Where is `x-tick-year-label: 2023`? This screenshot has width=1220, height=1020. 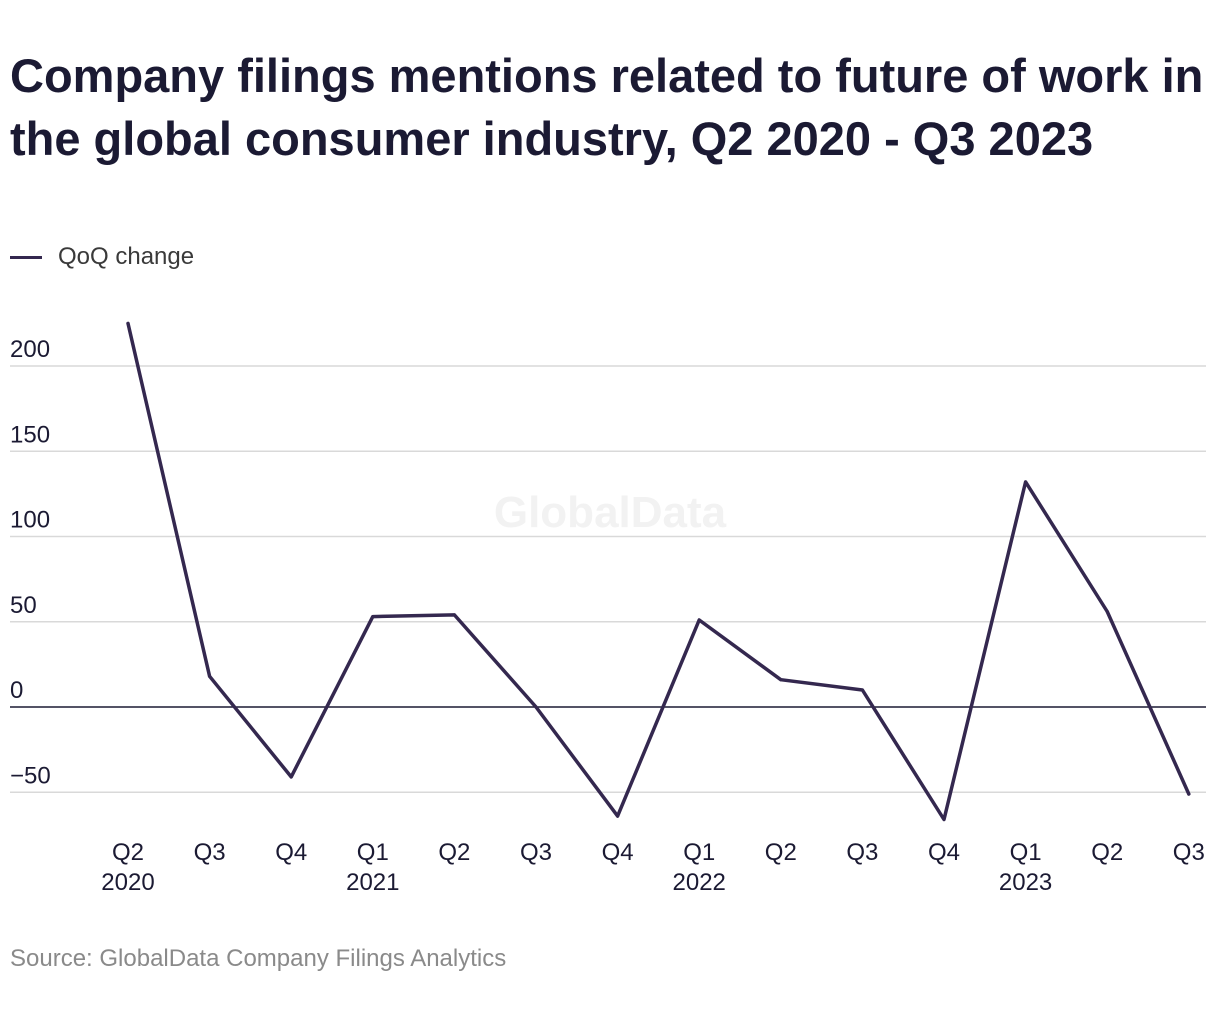
x-tick-year-label: 2023 is located at coordinates (1025, 882).